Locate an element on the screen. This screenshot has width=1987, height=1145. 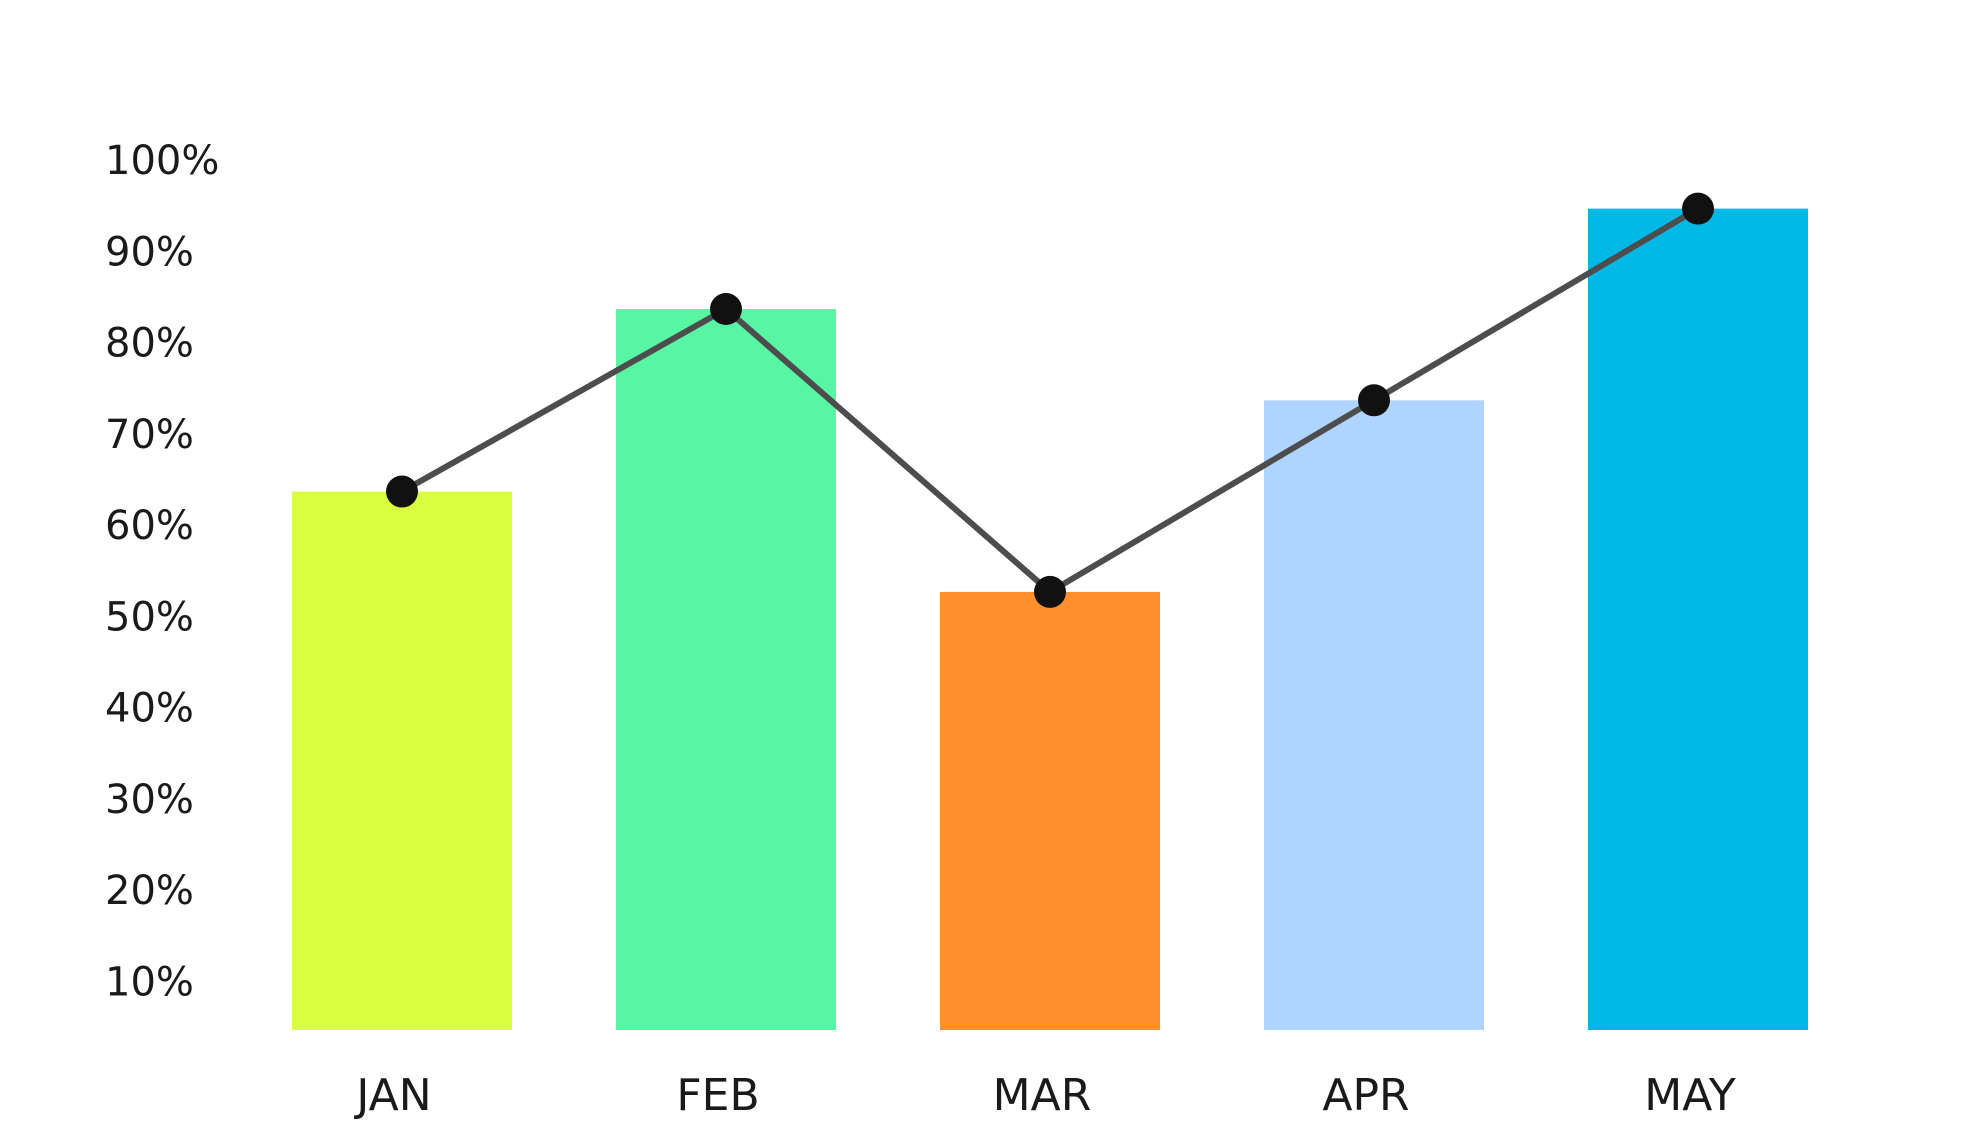
bar-feb is located at coordinates (726, 669).